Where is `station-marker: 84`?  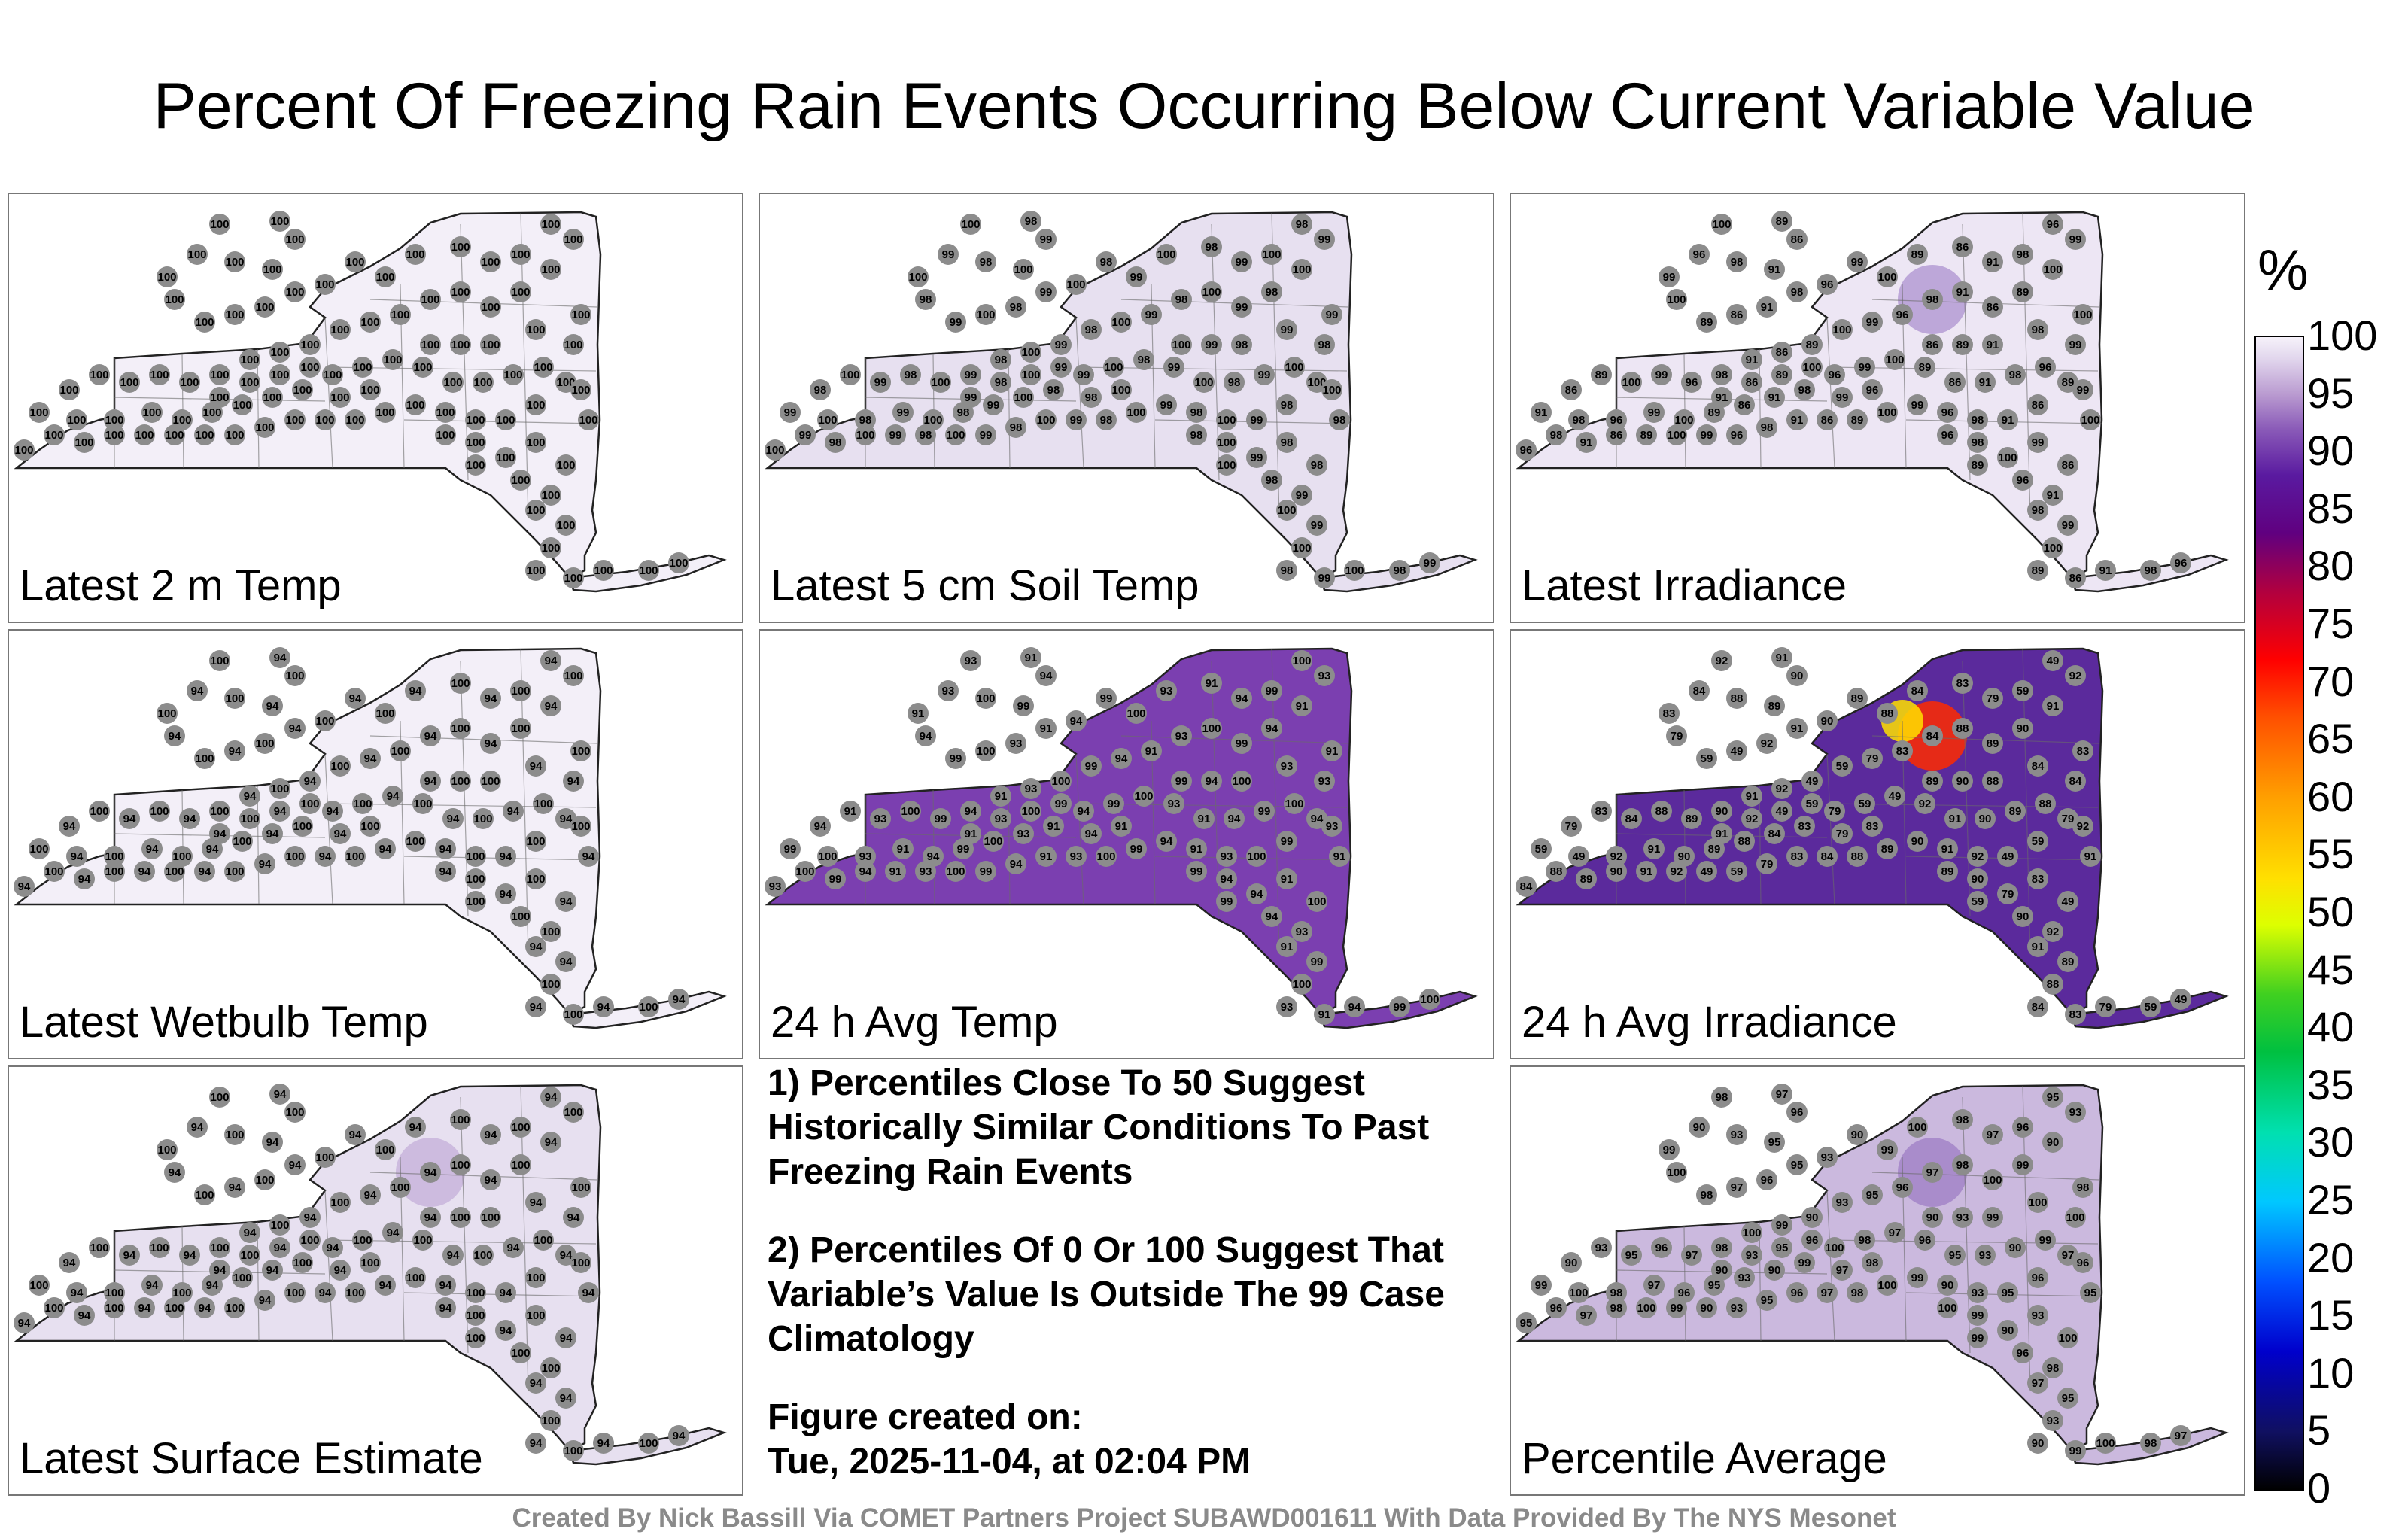 station-marker: 84 is located at coordinates (1774, 833).